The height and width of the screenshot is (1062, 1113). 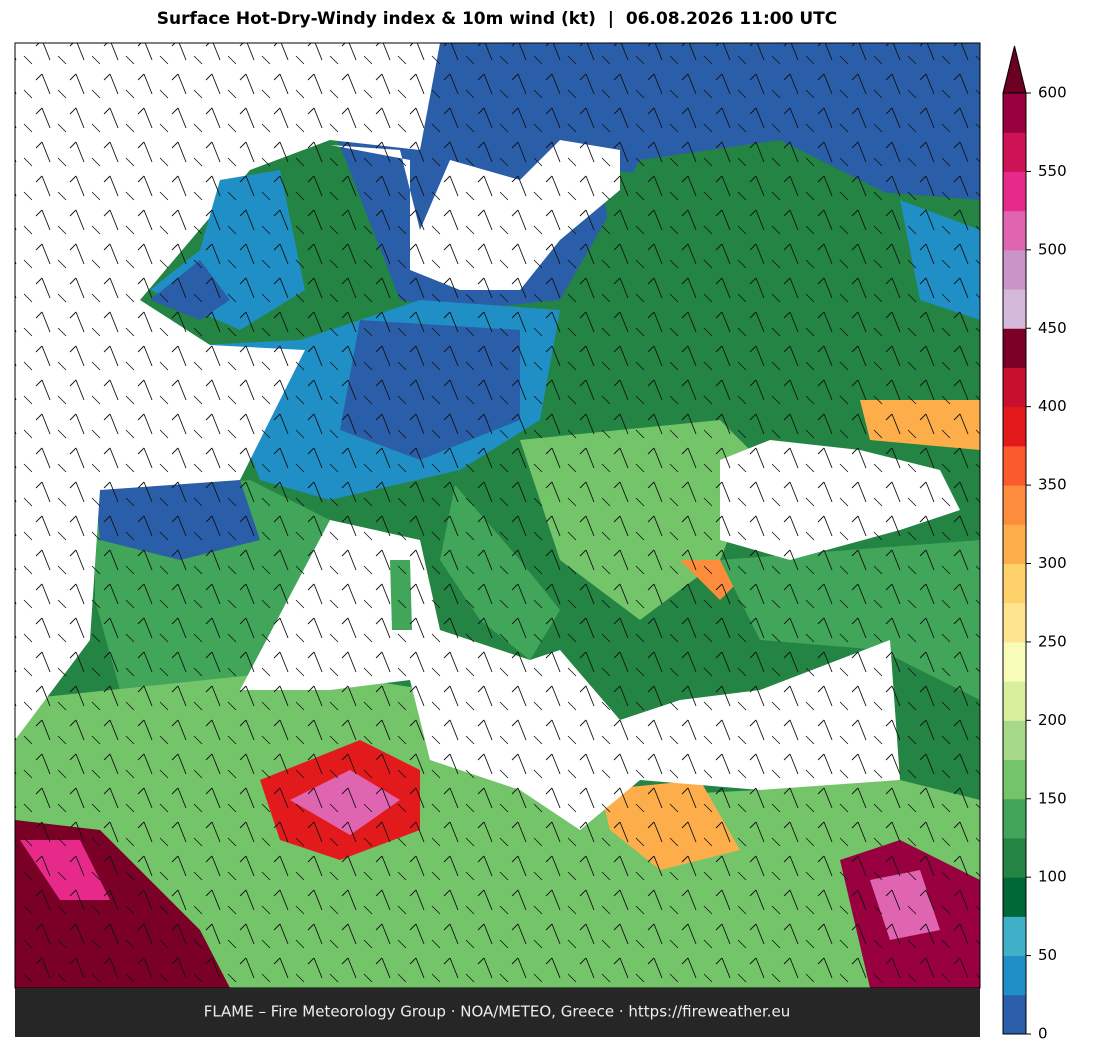 What do you see at coordinates (1052, 406) in the screenshot?
I see `colorbar-tick-label: 400` at bounding box center [1052, 406].